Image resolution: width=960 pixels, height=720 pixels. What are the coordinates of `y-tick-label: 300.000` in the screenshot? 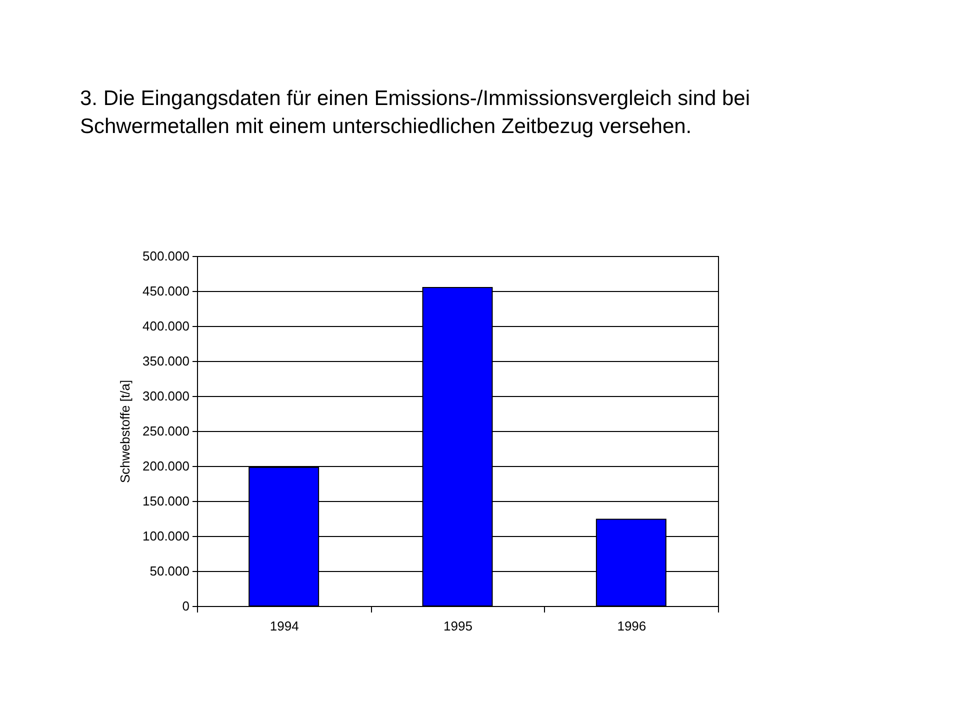 It's located at (166, 396).